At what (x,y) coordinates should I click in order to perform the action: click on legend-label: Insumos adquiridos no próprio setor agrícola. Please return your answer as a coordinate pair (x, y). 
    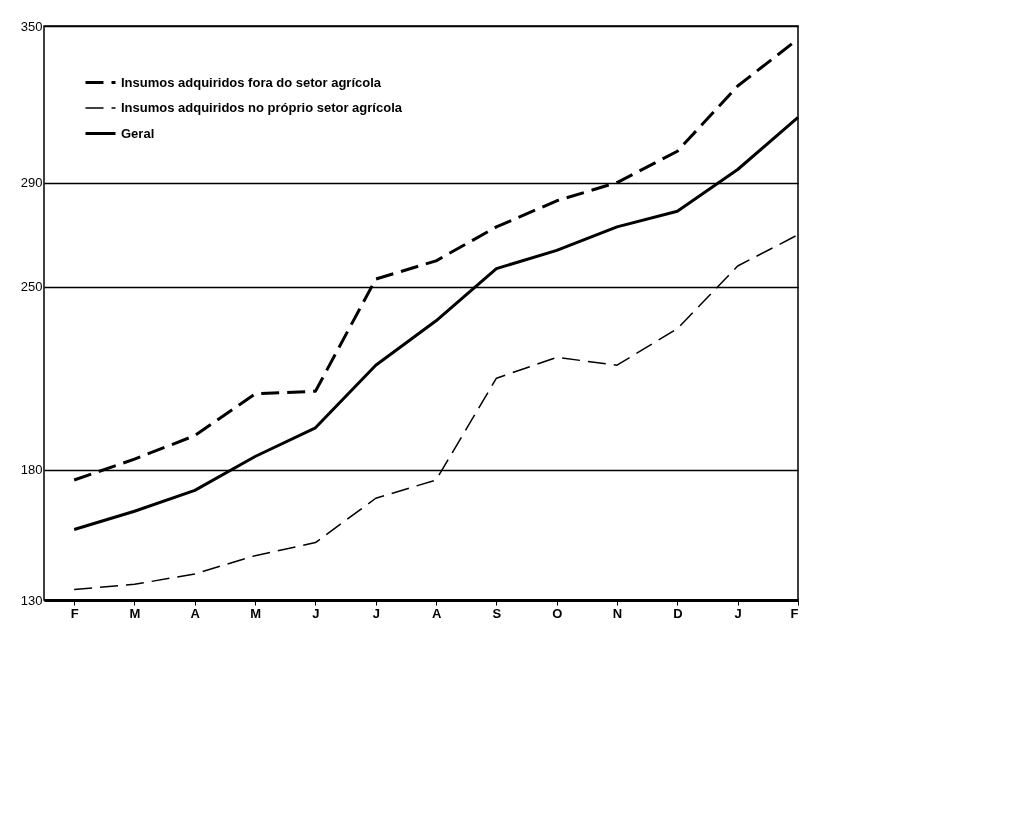
    Looking at the image, I should click on (262, 107).